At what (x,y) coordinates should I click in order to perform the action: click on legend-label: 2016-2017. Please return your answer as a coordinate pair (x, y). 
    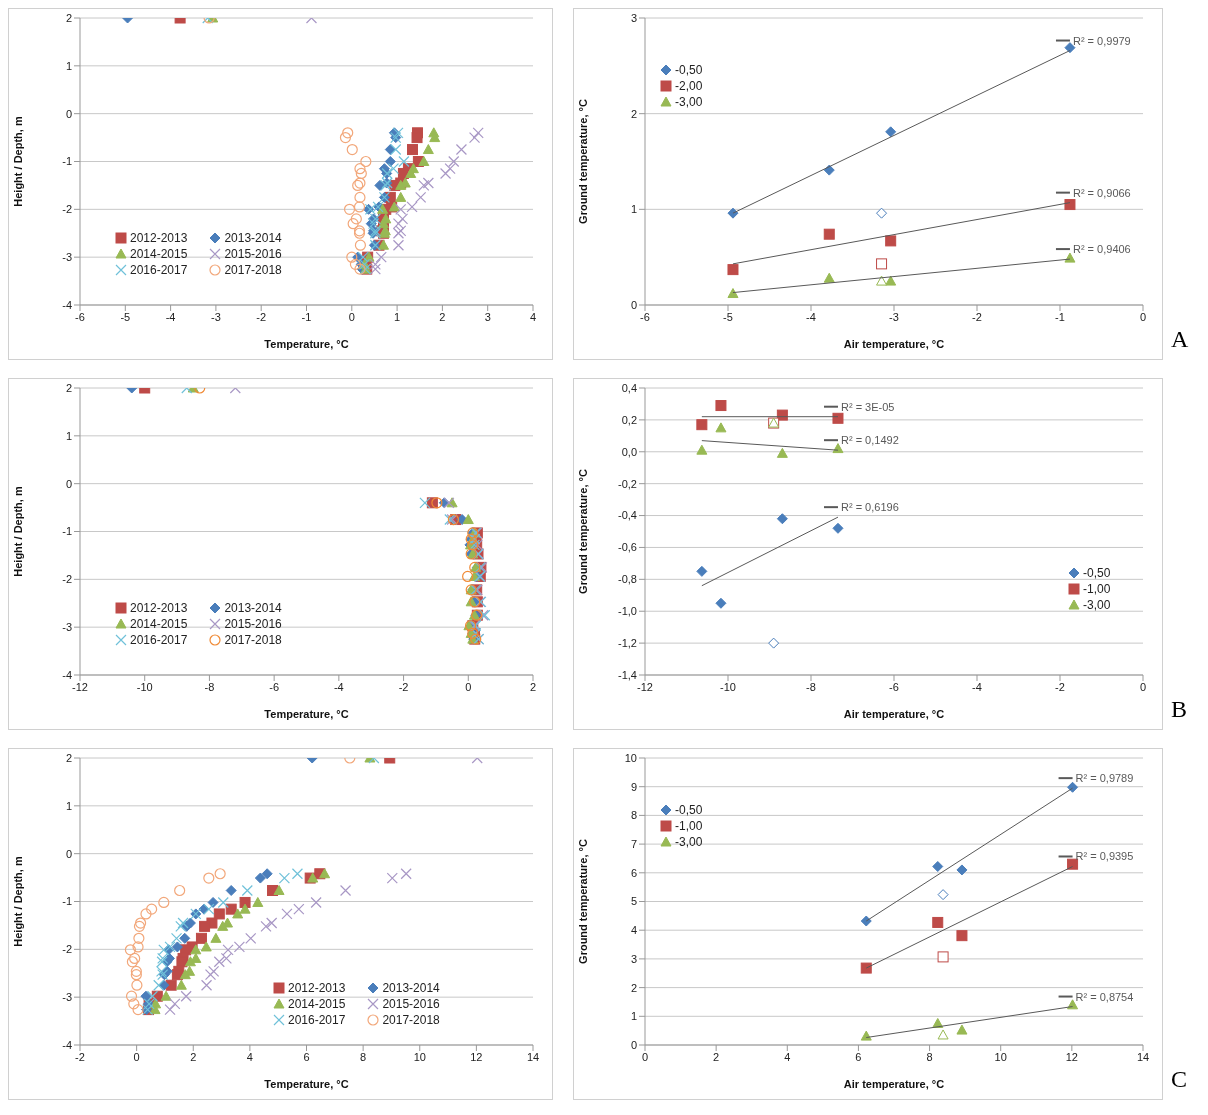
    Looking at the image, I should click on (159, 640).